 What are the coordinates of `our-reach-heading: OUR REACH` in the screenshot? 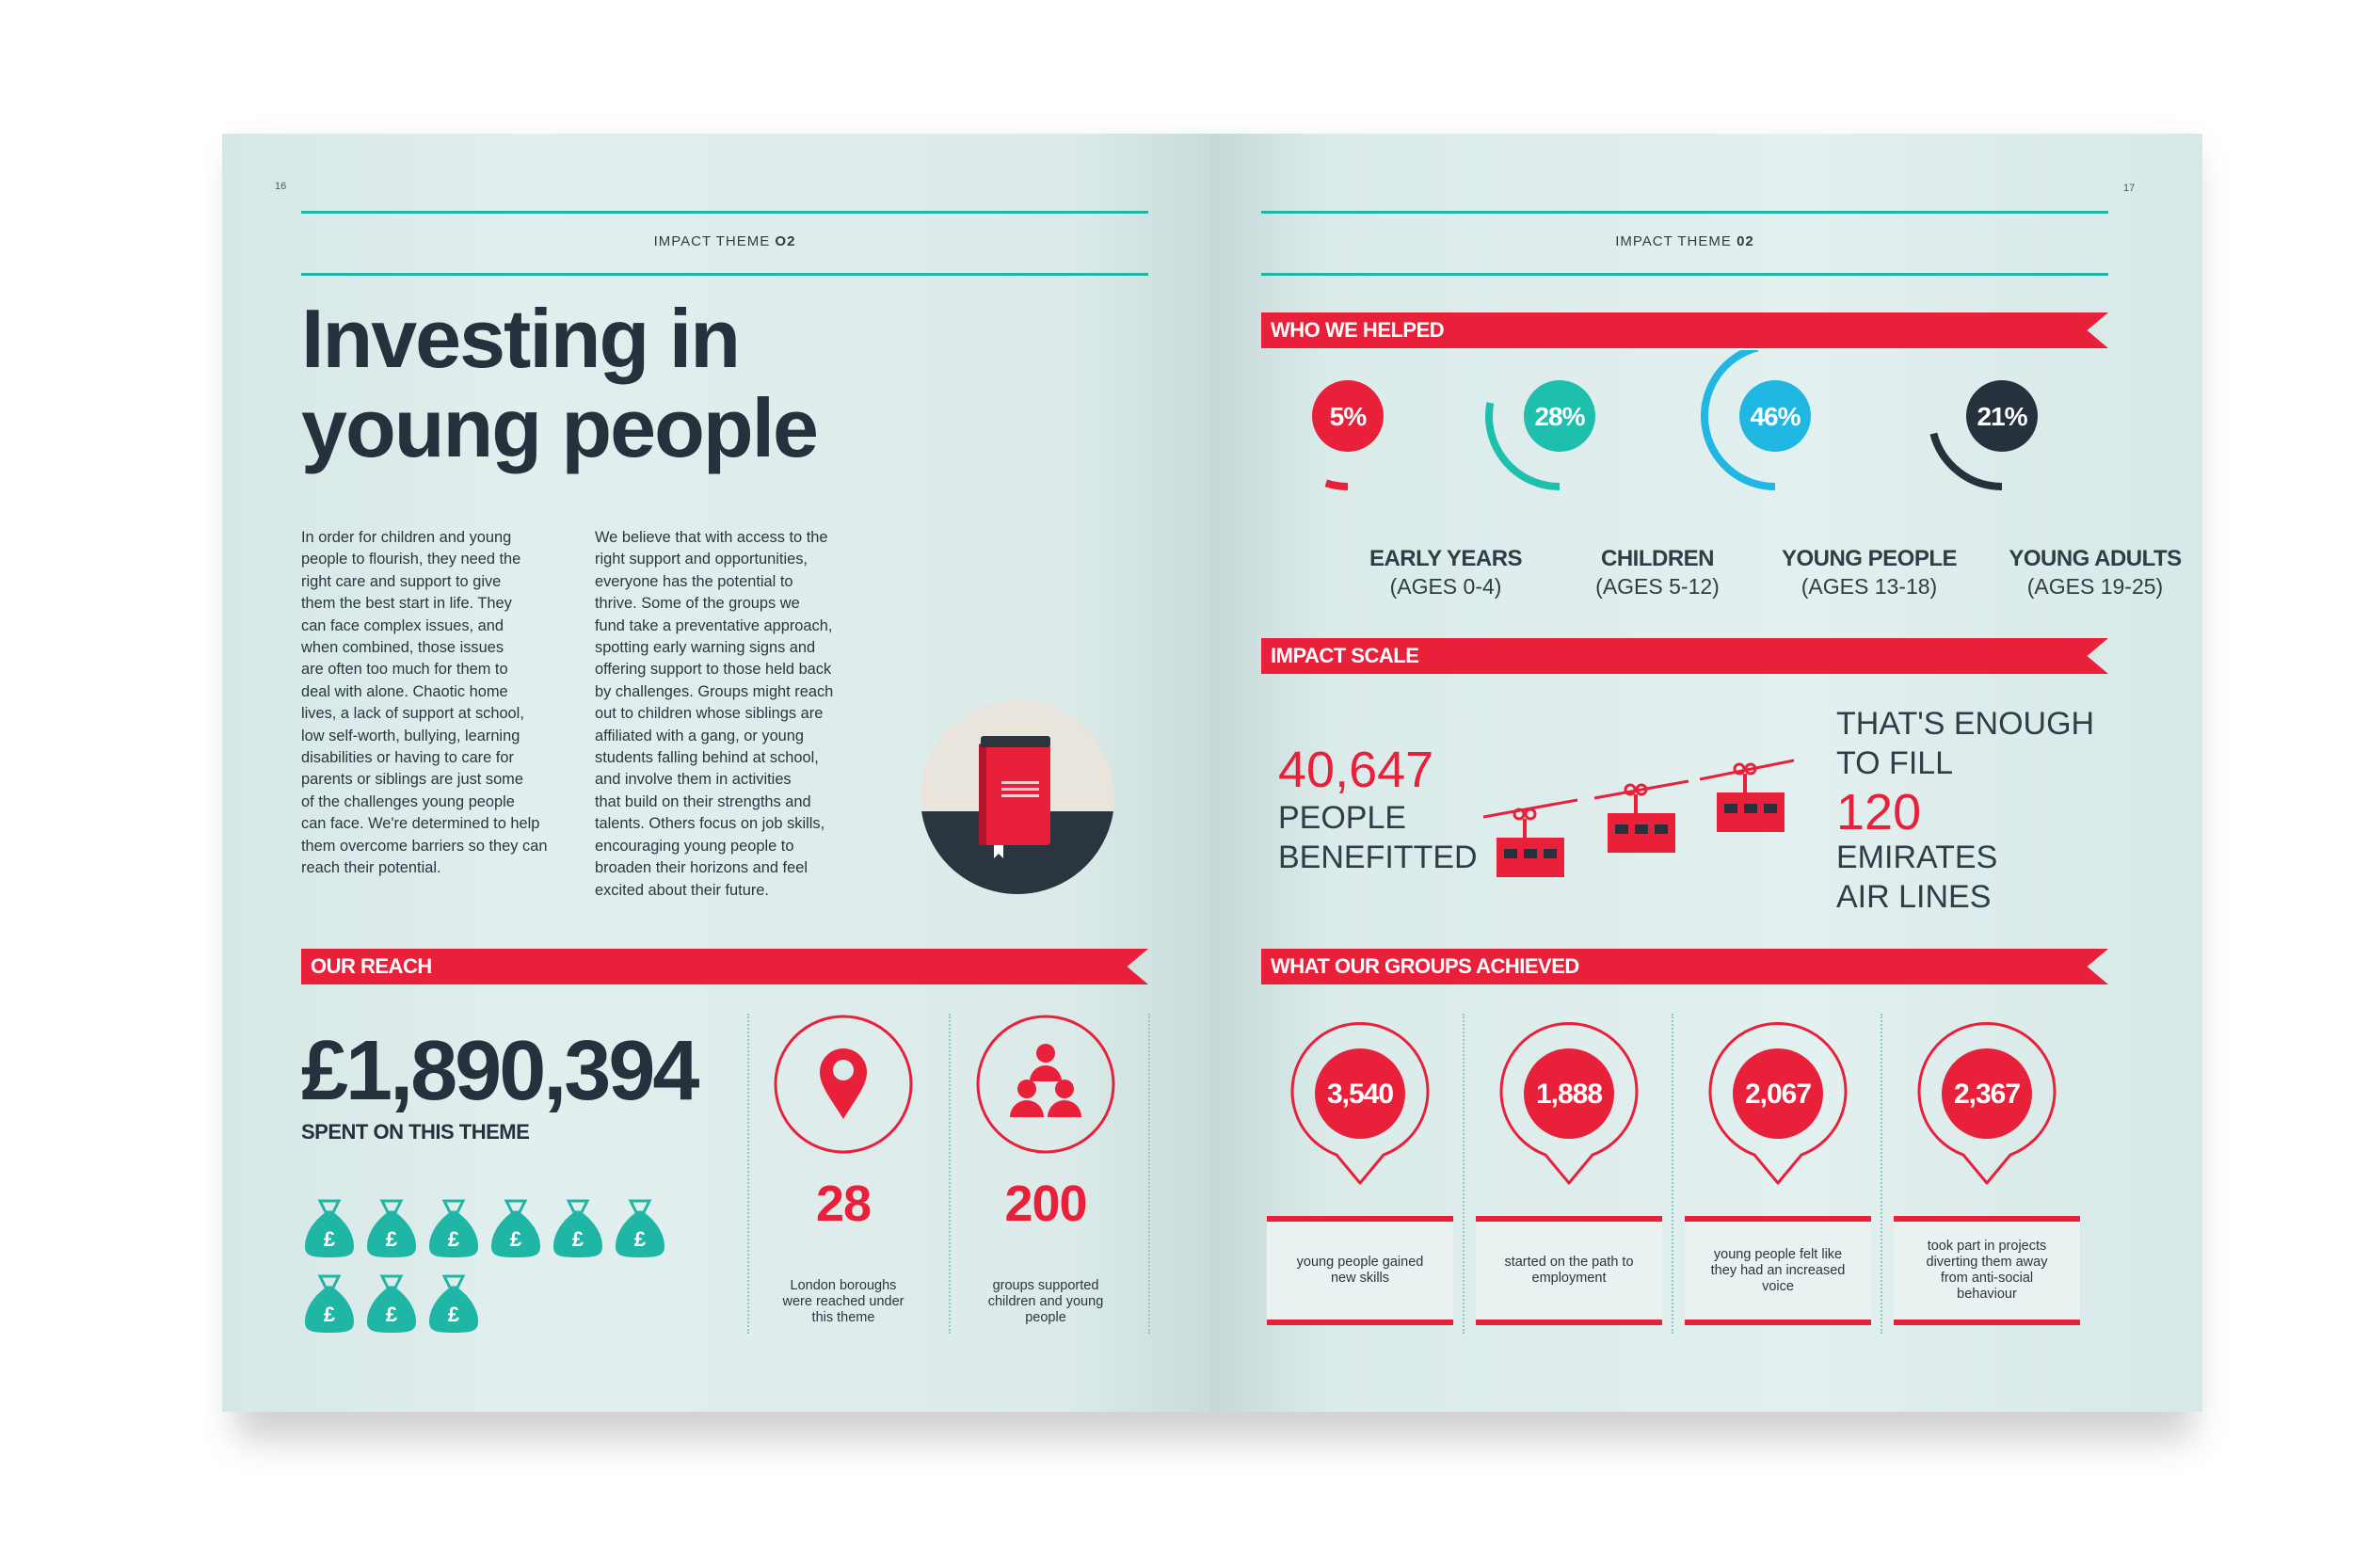 It's located at (725, 966).